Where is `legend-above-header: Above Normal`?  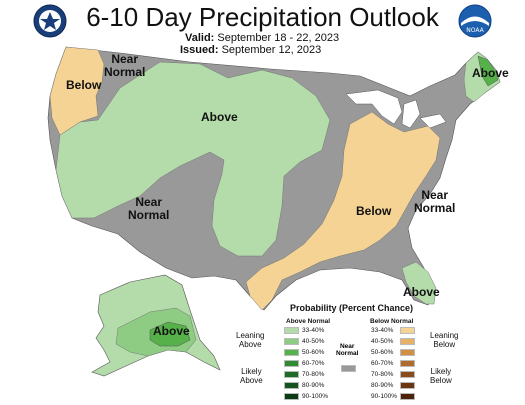
legend-above-header: Above Normal is located at coordinates (308, 321).